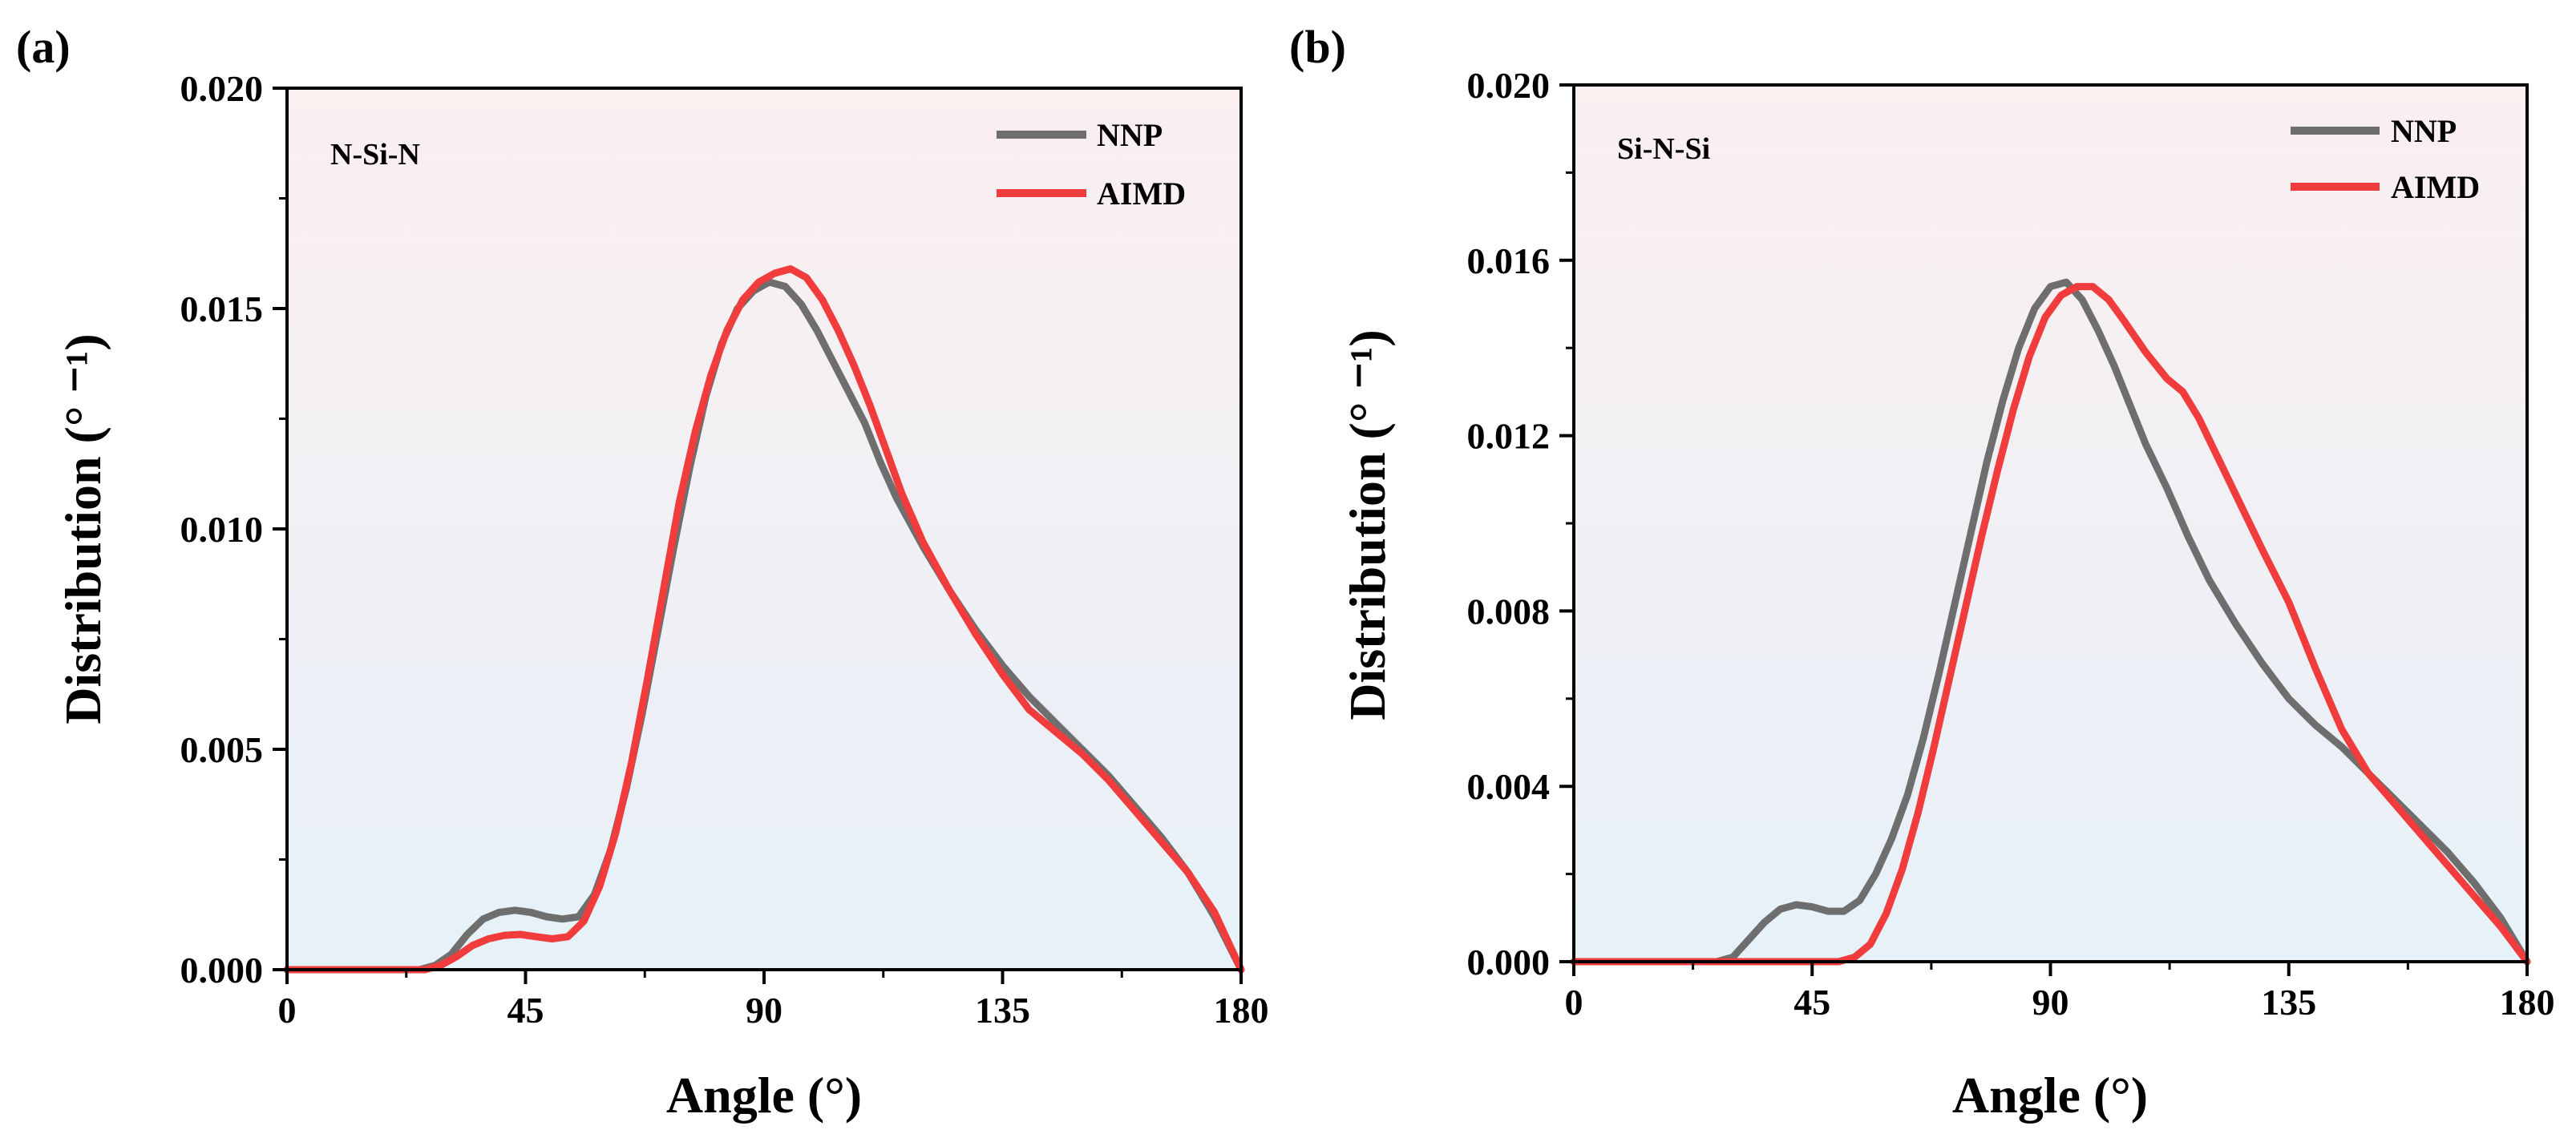 The image size is (2576, 1146). I want to click on y-tick-label: 0.005, so click(222, 750).